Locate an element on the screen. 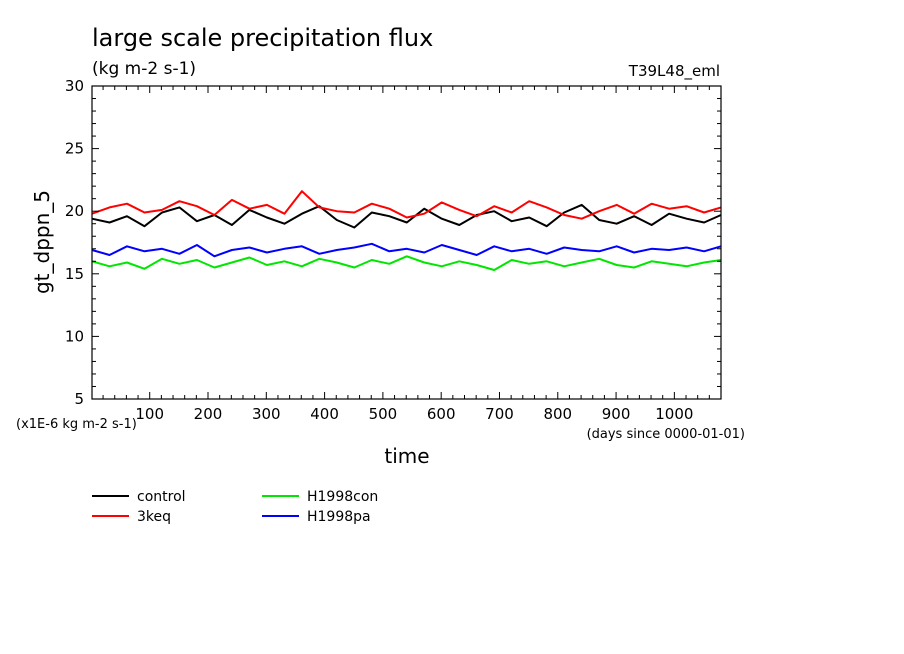 This screenshot has width=904, height=654. legend-label-3keq: 3keq is located at coordinates (154, 517).